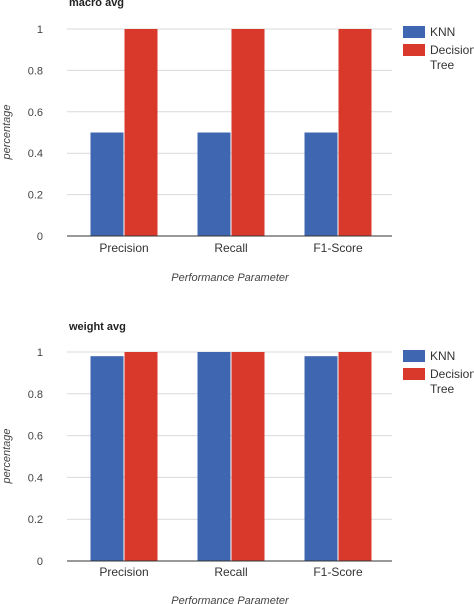  Describe the element at coordinates (97, 327) in the screenshot. I see `chart-title: weight avg` at that location.